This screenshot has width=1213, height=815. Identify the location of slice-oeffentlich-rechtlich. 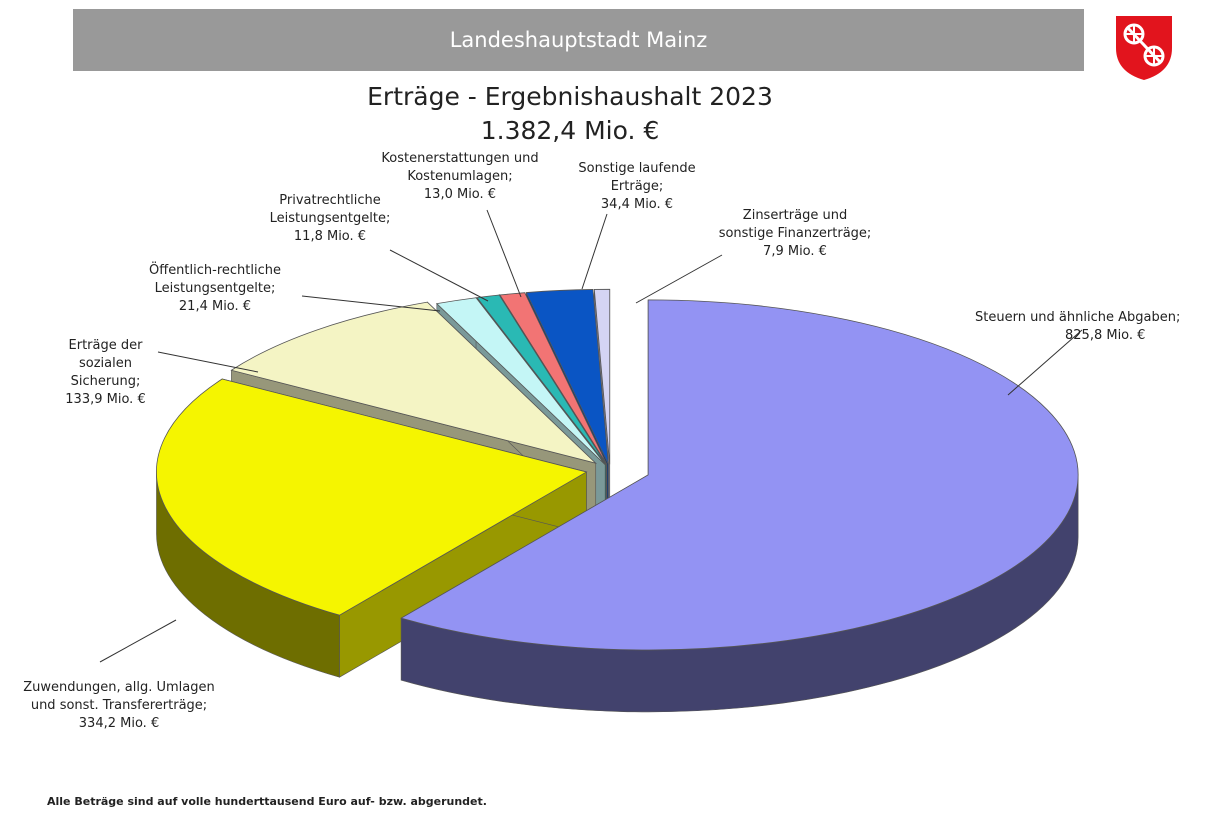
(520, 381).